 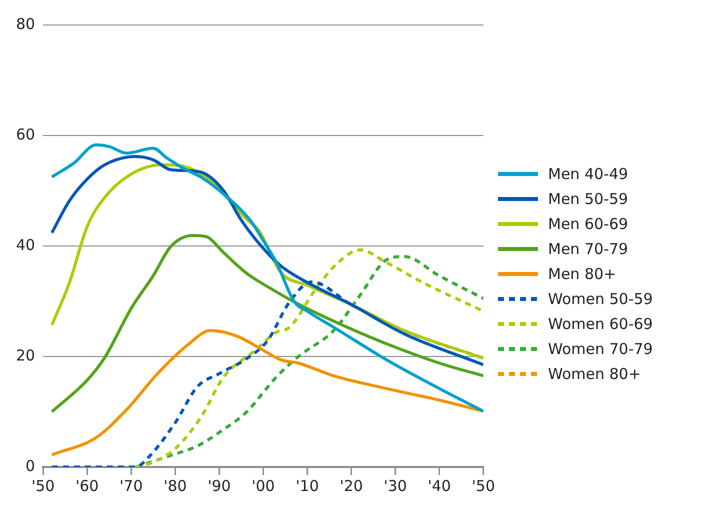 What do you see at coordinates (588, 249) in the screenshot?
I see `legend-label: Men 70-79` at bounding box center [588, 249].